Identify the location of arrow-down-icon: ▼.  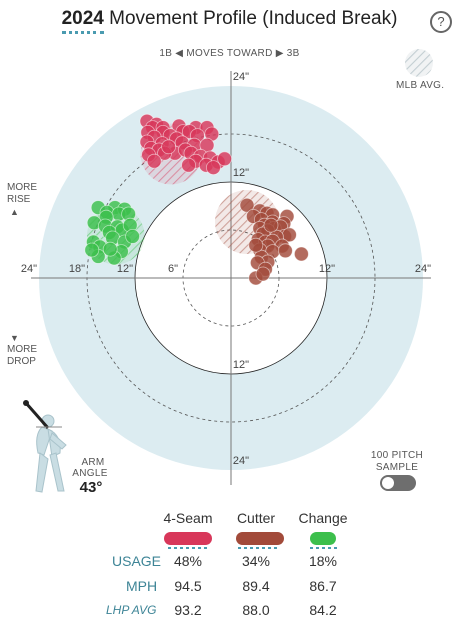
(14, 338).